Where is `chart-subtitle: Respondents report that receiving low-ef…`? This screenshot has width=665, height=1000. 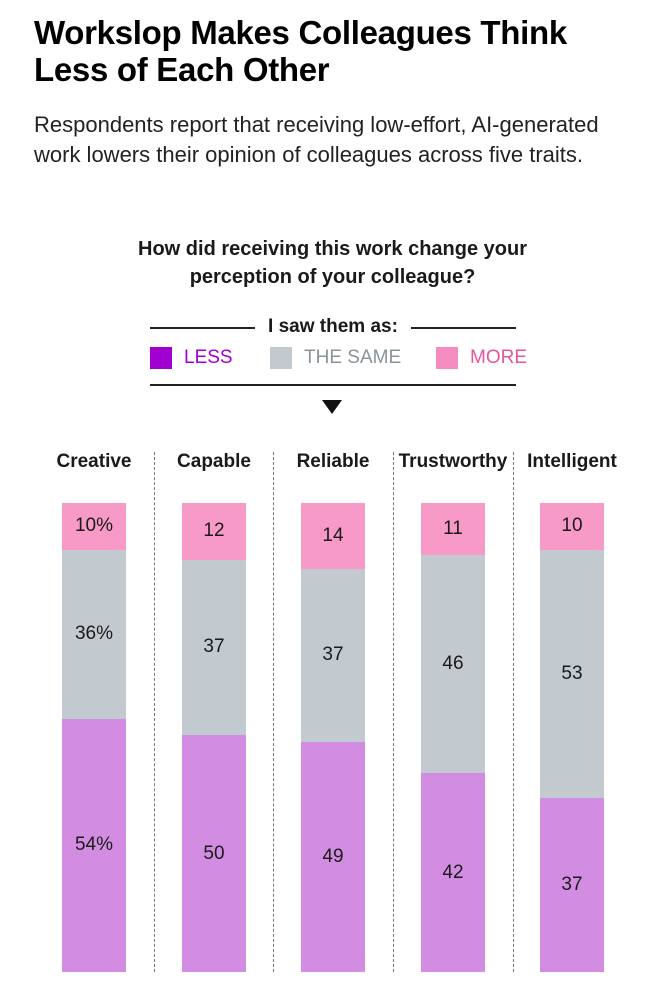 chart-subtitle: Respondents report that receiving low-ef… is located at coordinates (316, 139).